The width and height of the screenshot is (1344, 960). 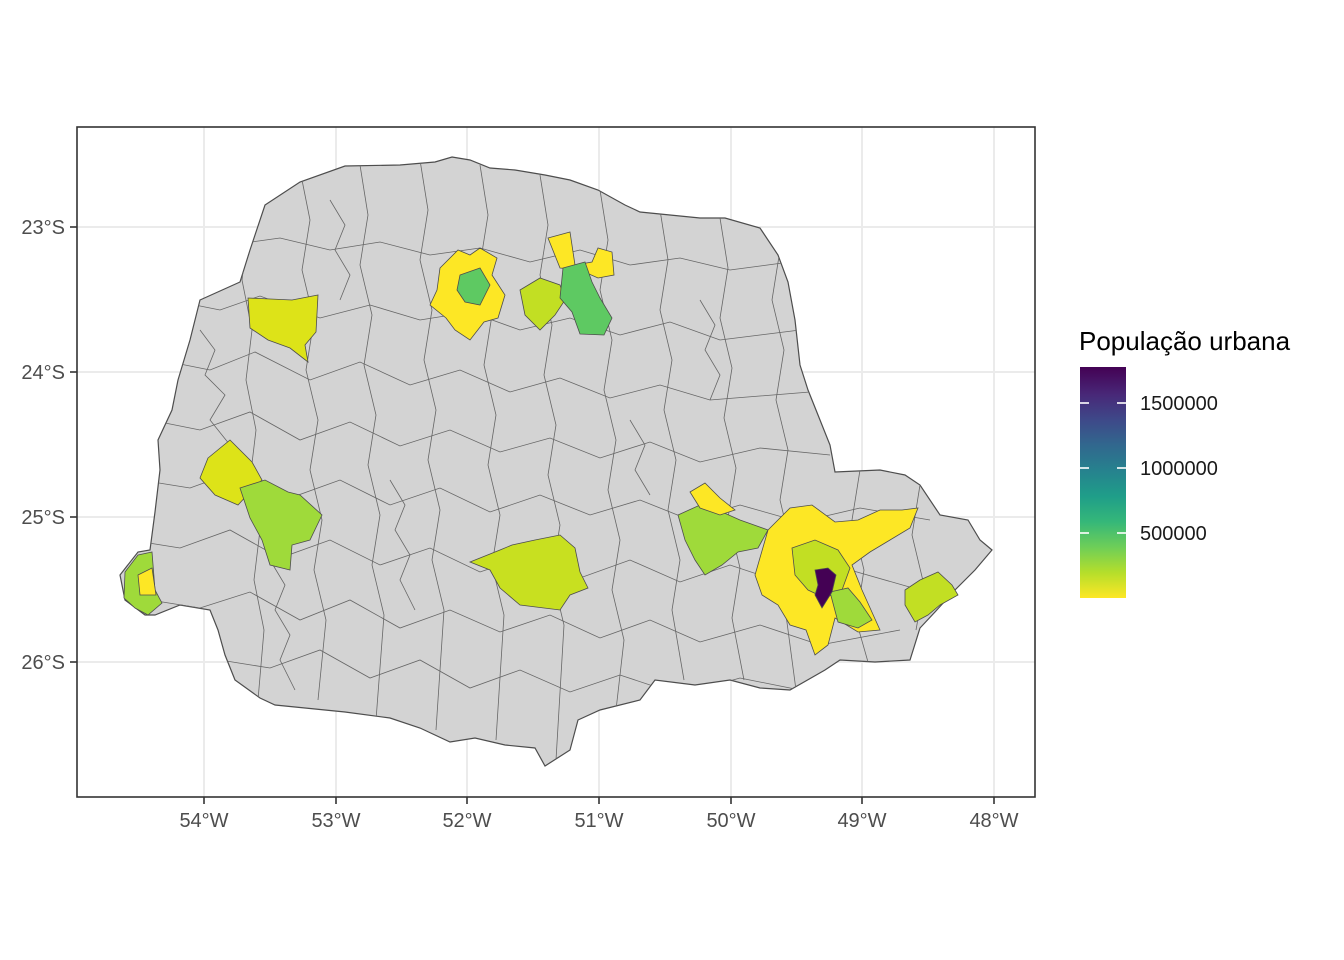 What do you see at coordinates (335, 821) in the screenshot?
I see `x-tick-label: 53°W` at bounding box center [335, 821].